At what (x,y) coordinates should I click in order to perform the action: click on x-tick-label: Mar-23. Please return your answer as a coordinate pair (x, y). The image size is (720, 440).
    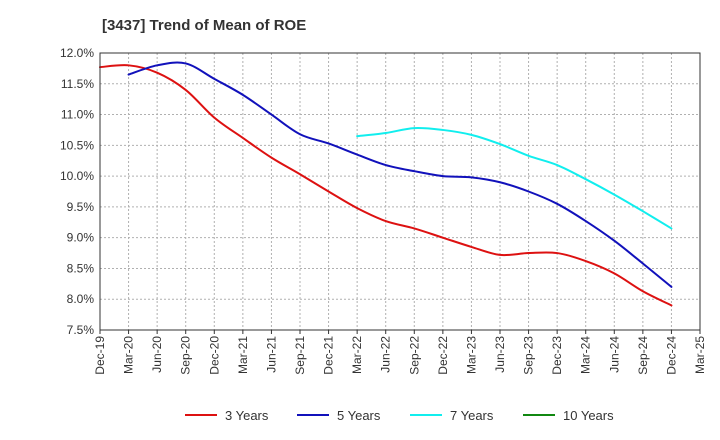
    Looking at the image, I should click on (471, 355).